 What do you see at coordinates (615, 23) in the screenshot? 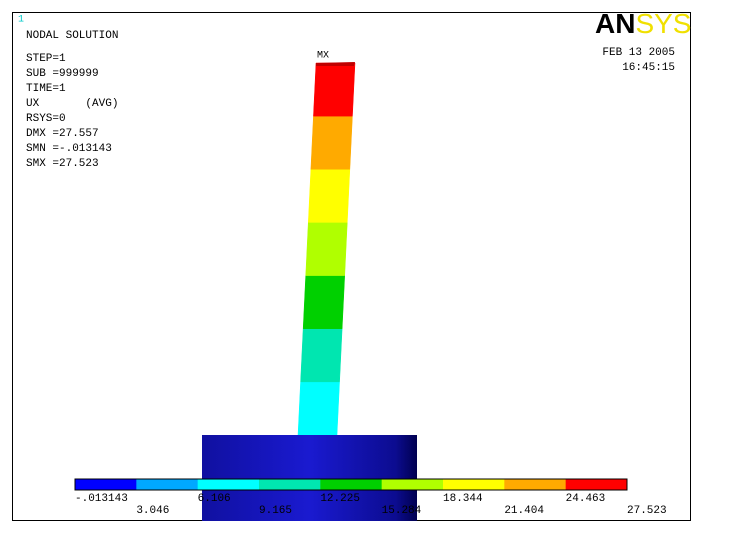
I see `logo-prefix: AN` at bounding box center [615, 23].